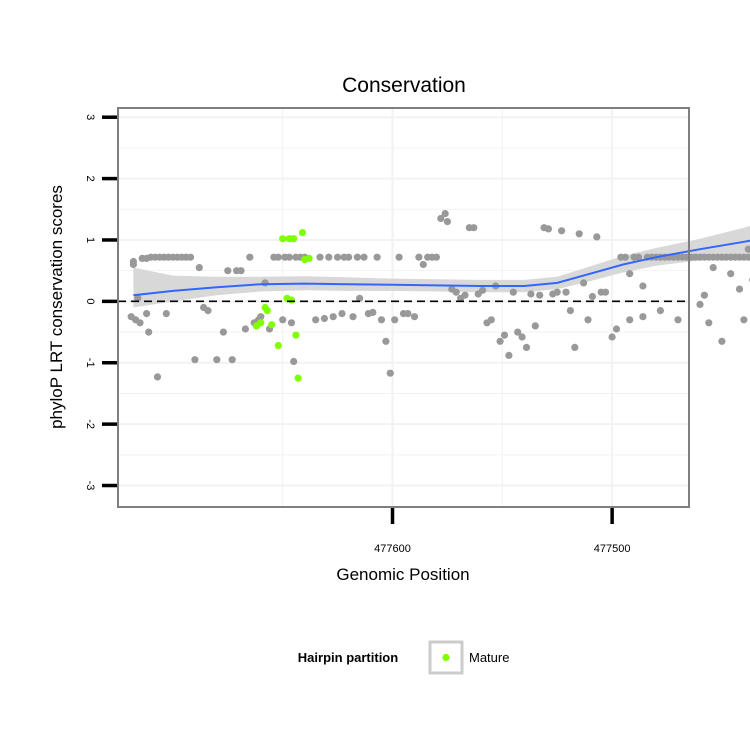  What do you see at coordinates (90, 486) in the screenshot?
I see `y-tick-label: -3` at bounding box center [90, 486].